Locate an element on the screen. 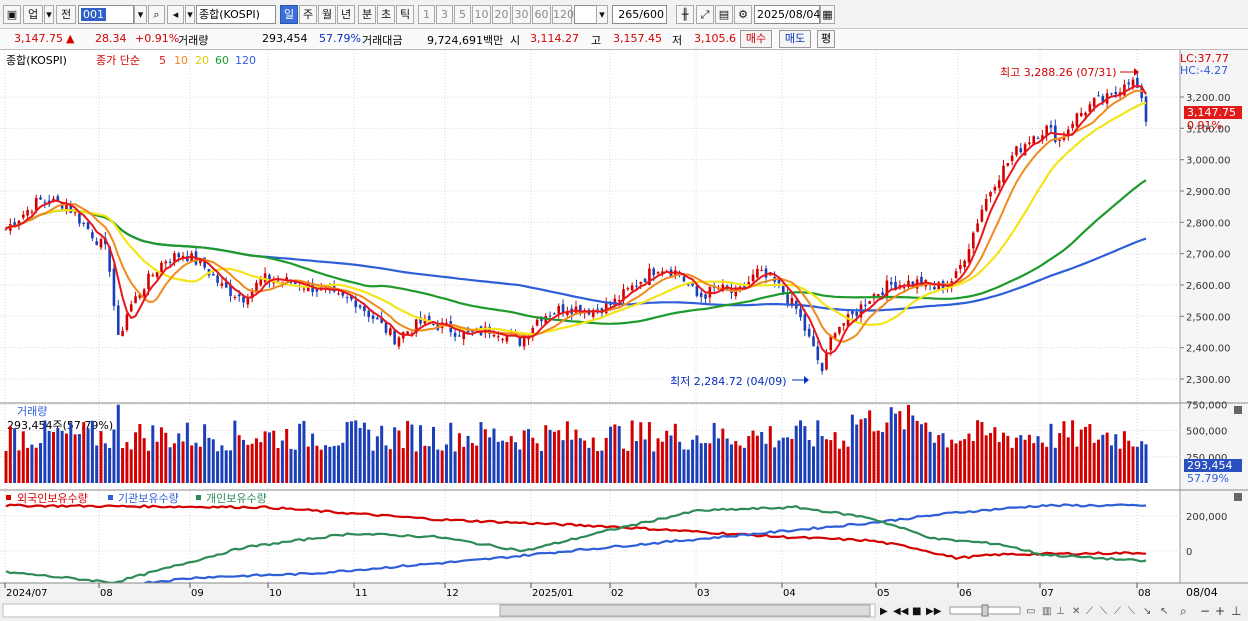 This screenshot has height=621, width=1248. period-week-button: 주 is located at coordinates (308, 14).